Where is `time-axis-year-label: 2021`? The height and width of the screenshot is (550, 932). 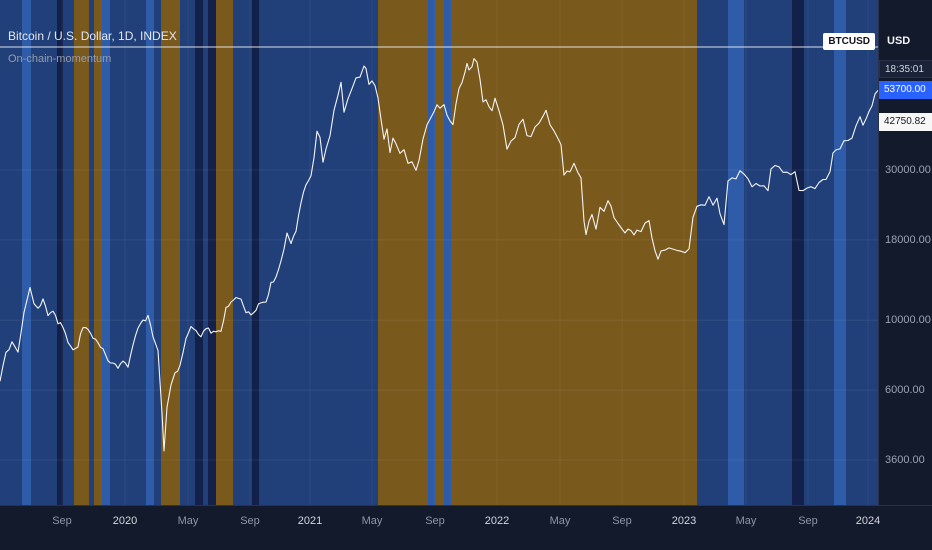 time-axis-year-label: 2021 is located at coordinates (310, 521).